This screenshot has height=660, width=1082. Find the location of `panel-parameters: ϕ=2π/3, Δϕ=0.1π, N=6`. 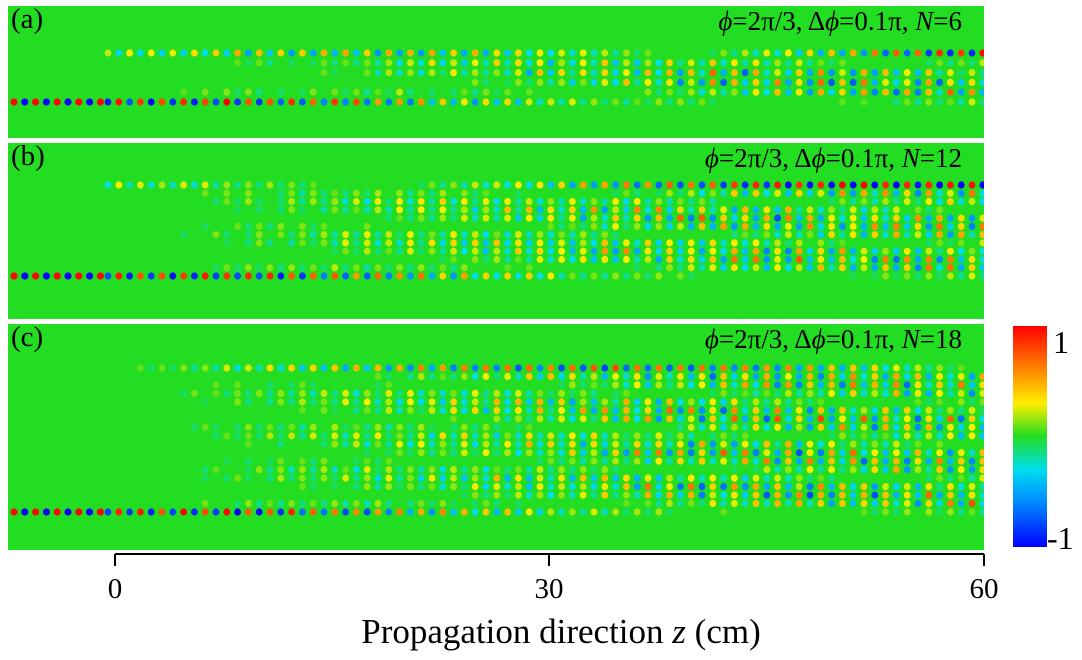

panel-parameters: ϕ=2π/3, Δϕ=0.1π, N=6 is located at coordinates (840, 21).